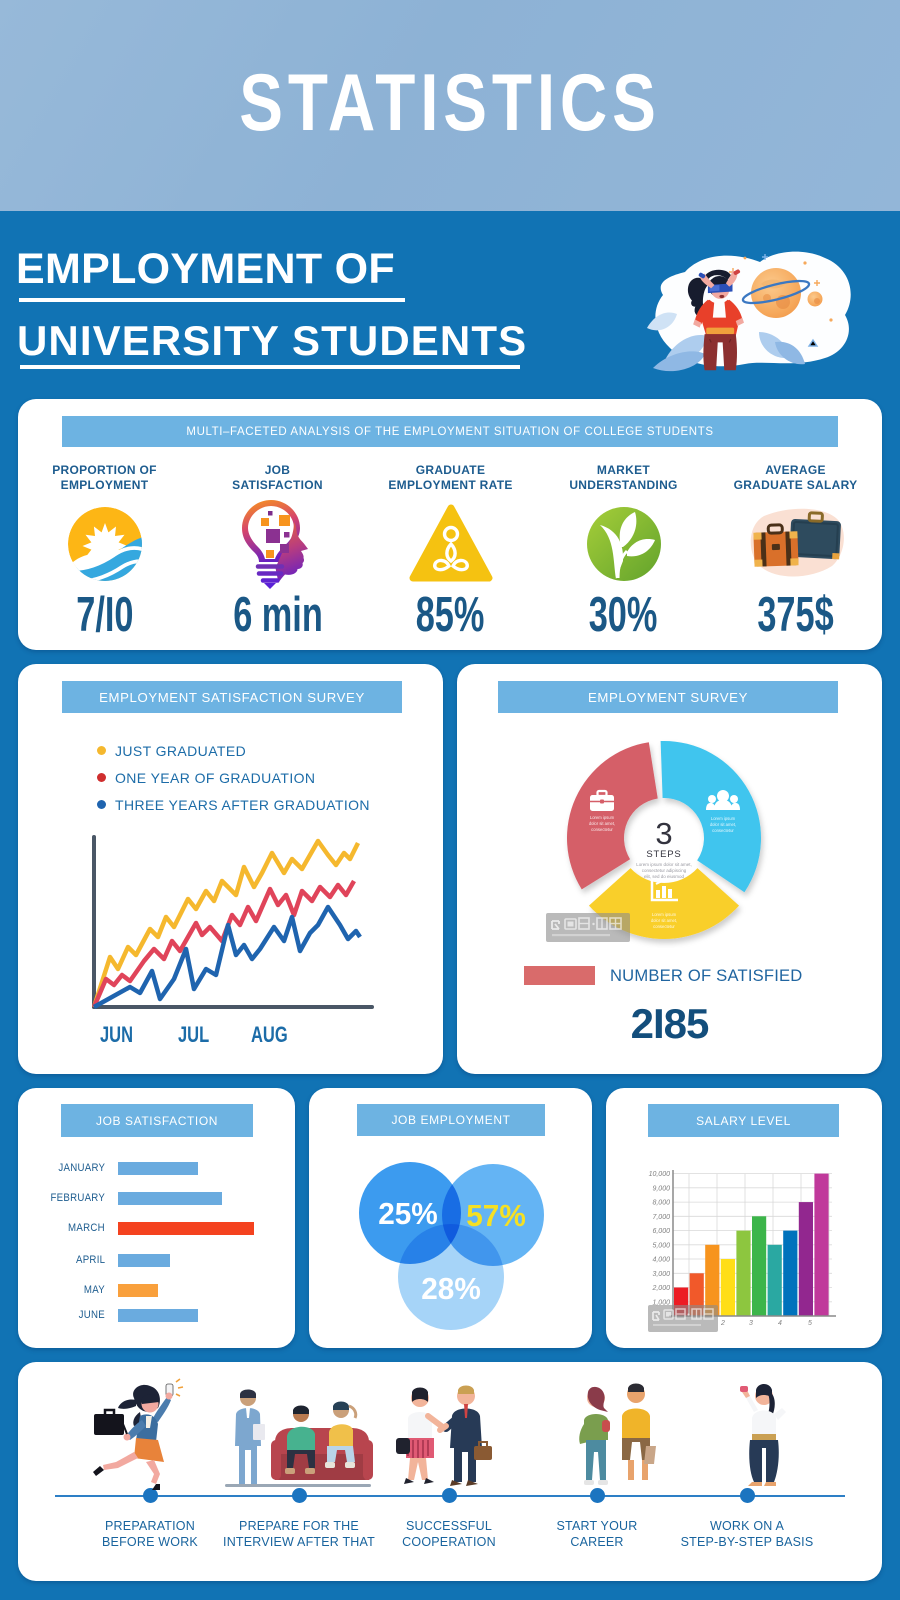 The height and width of the screenshot is (1600, 900). I want to click on svg-text: 4,000, so click(661, 1260).